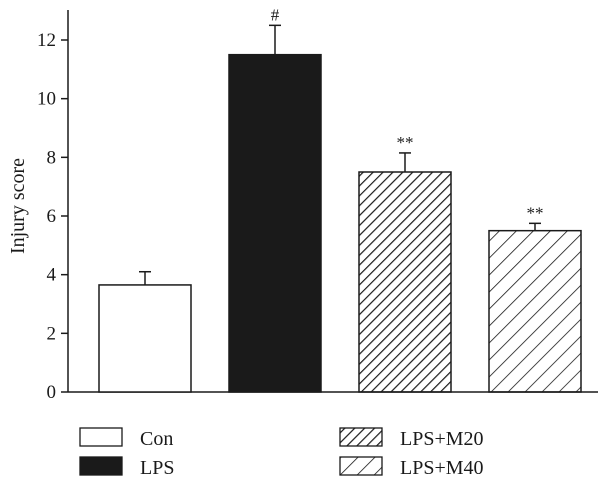  I want to click on bar-lps-m40, so click(535, 311).